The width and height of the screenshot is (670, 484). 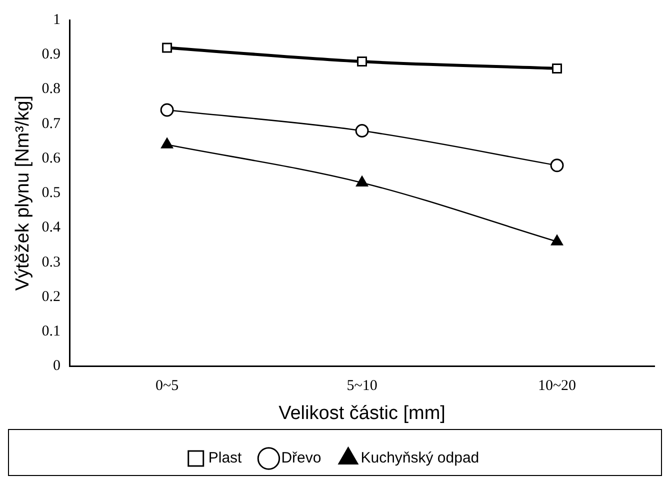 I want to click on y-tick-label: 0.5, so click(x=51, y=193).